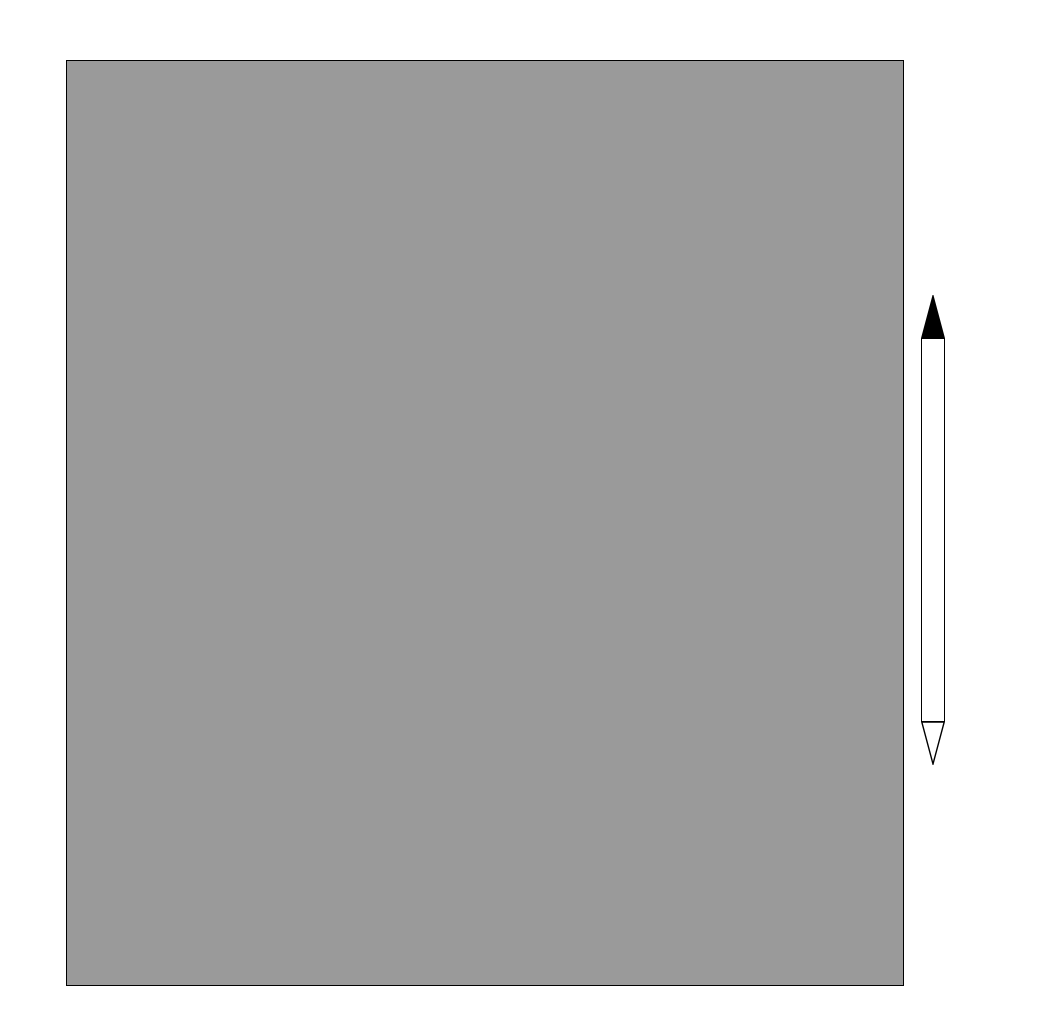  Describe the element at coordinates (933, 317) in the screenshot. I see `colorbar-extend-max-arrow` at that location.